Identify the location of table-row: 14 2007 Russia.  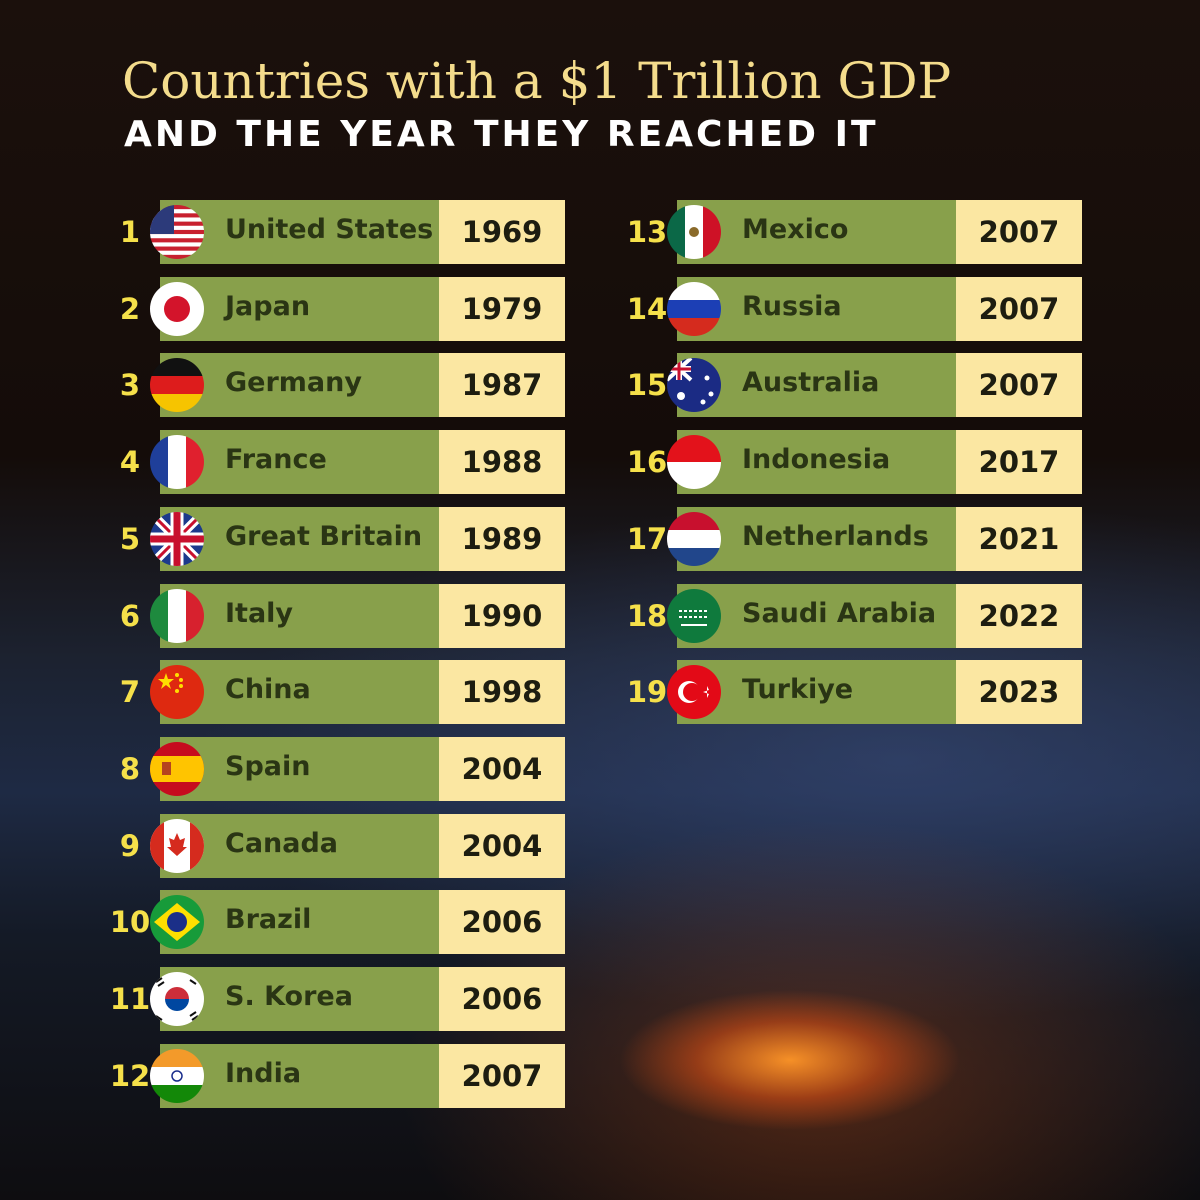
(857, 308).